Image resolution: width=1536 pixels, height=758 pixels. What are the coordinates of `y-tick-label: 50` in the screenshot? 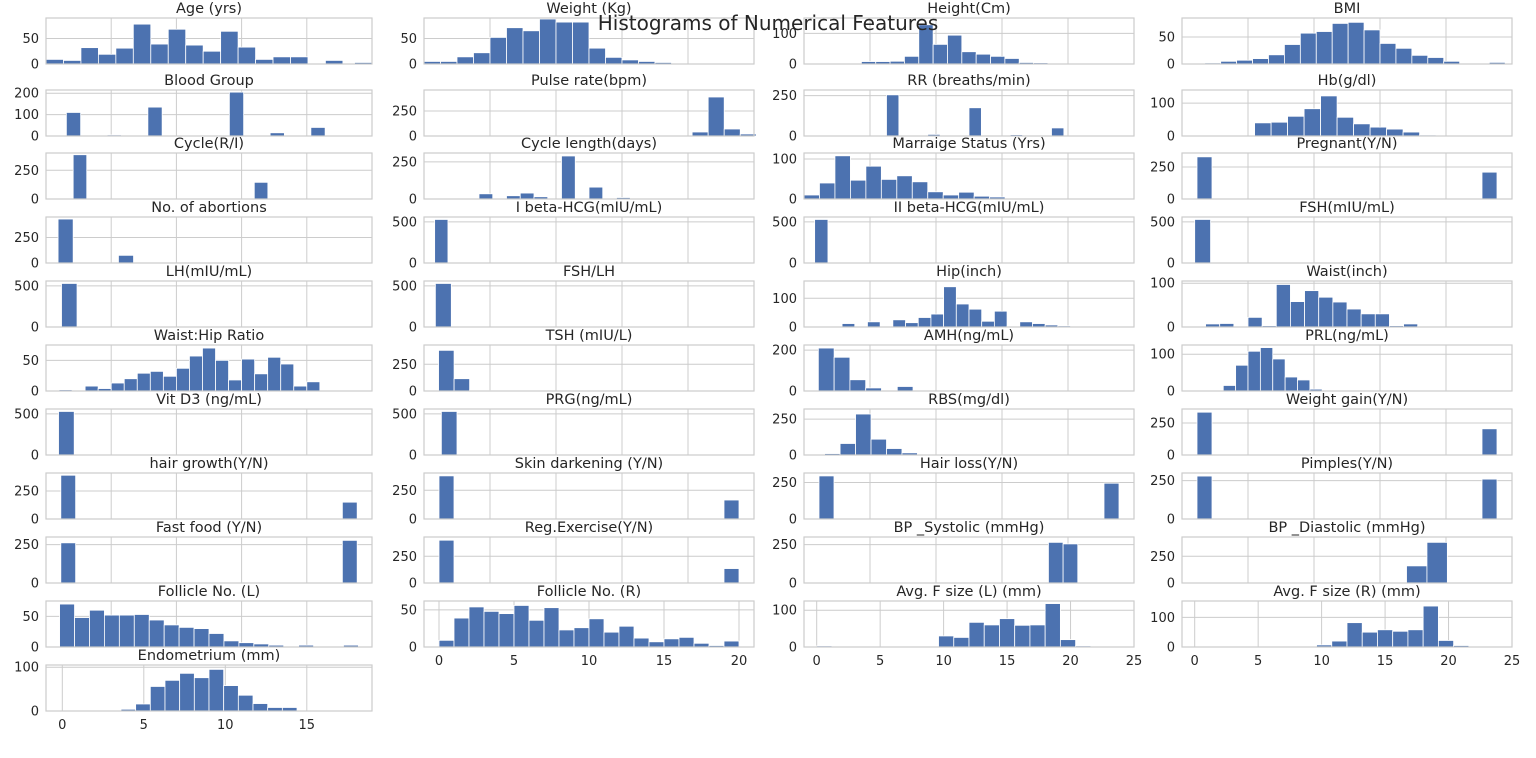 It's located at (408, 610).